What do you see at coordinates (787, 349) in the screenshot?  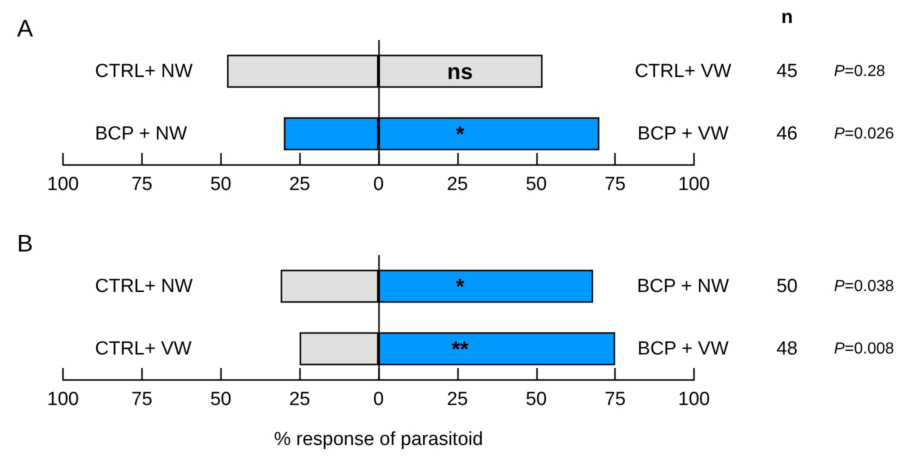 I see `text: 48` at bounding box center [787, 349].